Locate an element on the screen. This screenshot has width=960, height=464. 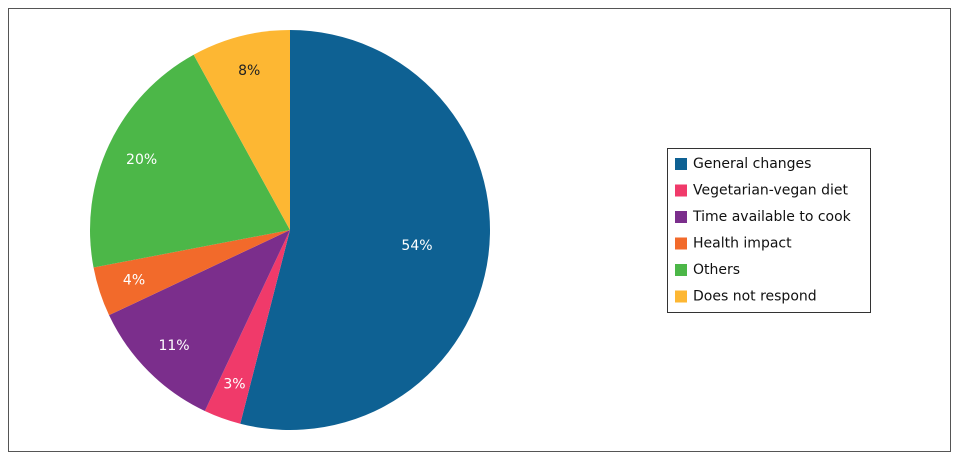
legend-label: General changes is located at coordinates (752, 164).